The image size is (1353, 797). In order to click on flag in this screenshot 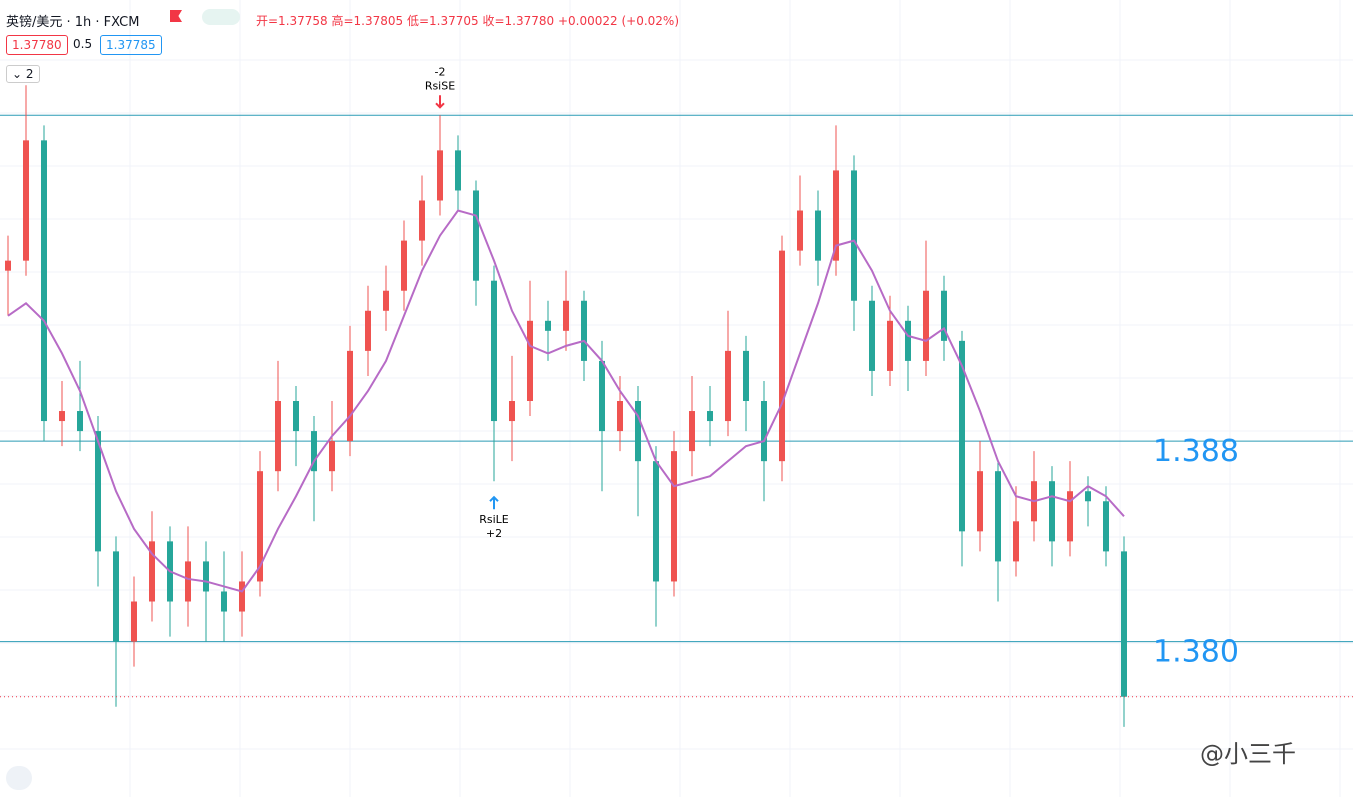, I will do `click(176, 16)`.